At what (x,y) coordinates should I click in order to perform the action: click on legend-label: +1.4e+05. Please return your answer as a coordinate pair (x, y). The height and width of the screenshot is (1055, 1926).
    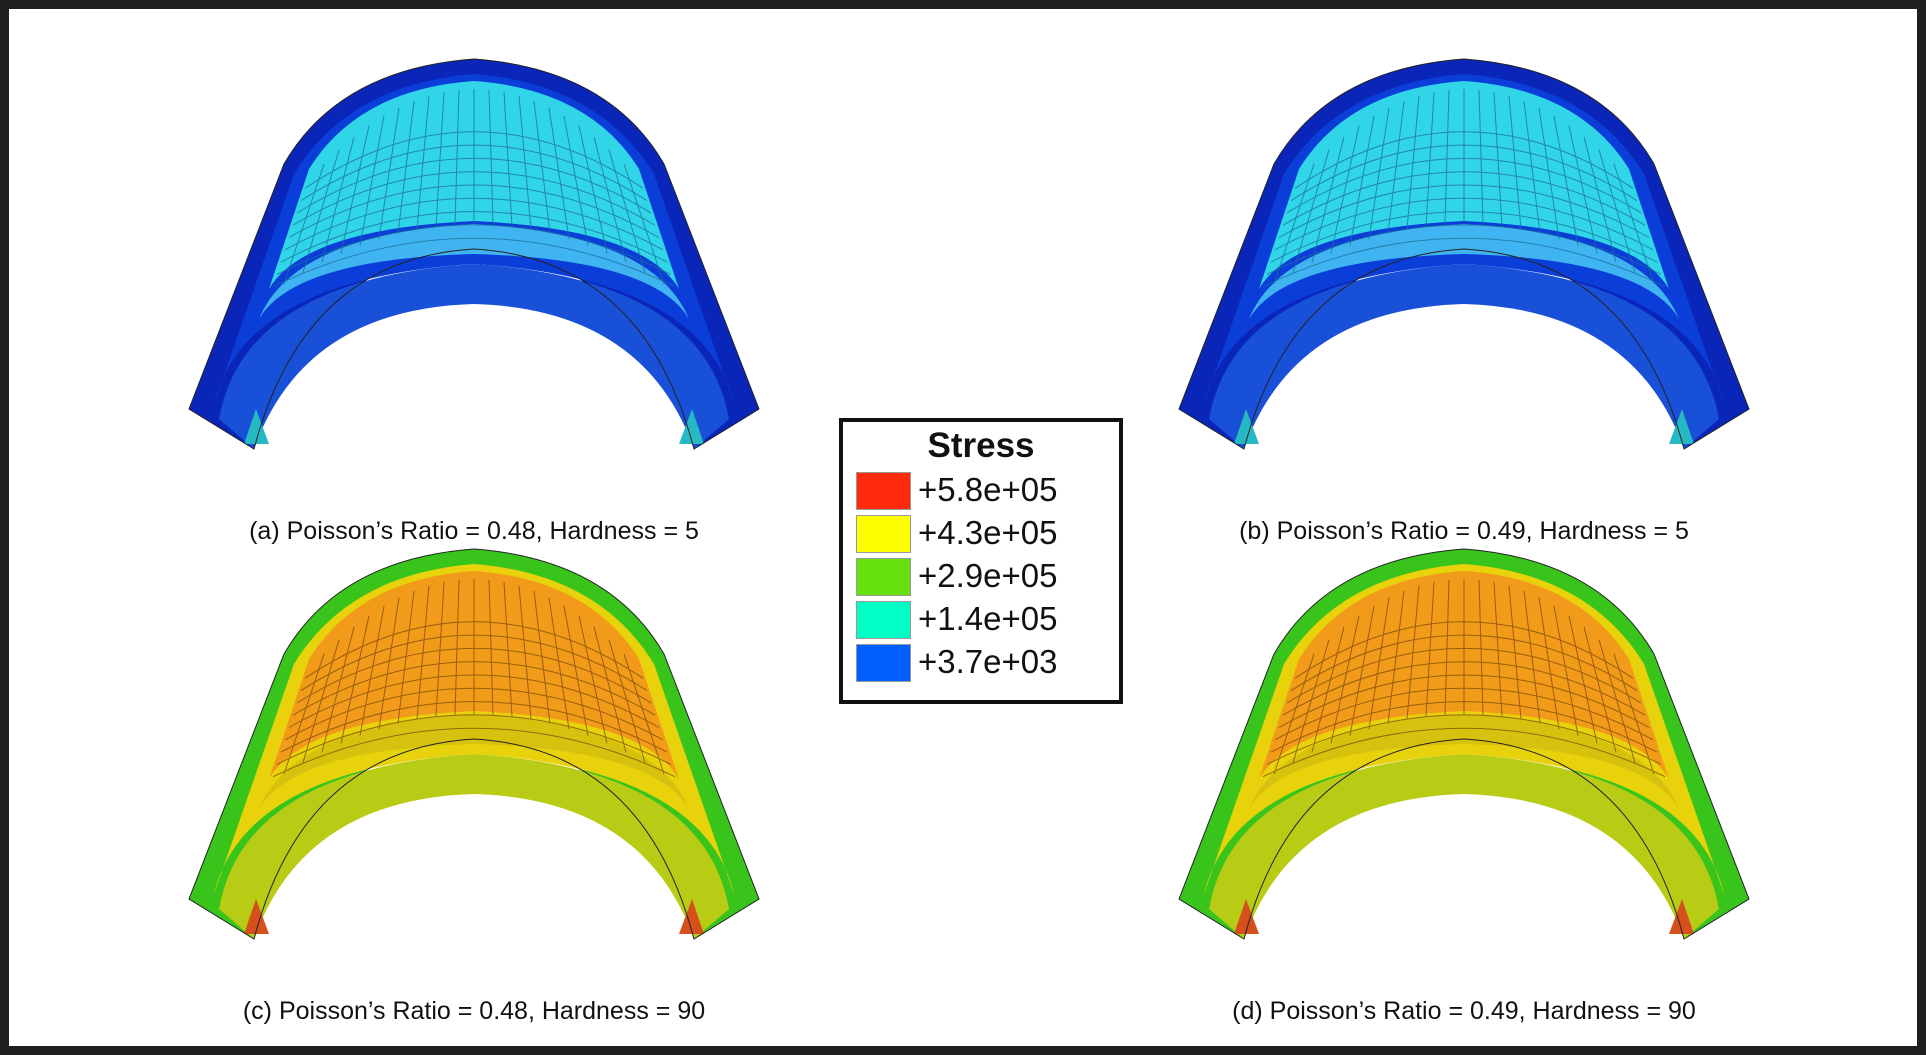
    Looking at the image, I should click on (988, 618).